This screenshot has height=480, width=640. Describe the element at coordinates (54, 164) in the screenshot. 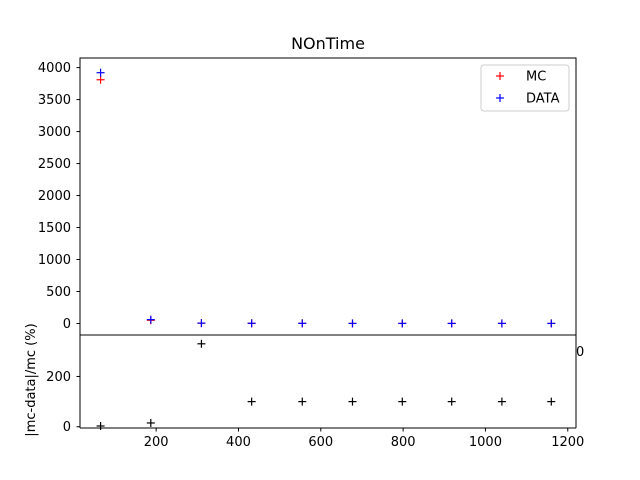

I see `top-y-tick-label: 2500` at that location.